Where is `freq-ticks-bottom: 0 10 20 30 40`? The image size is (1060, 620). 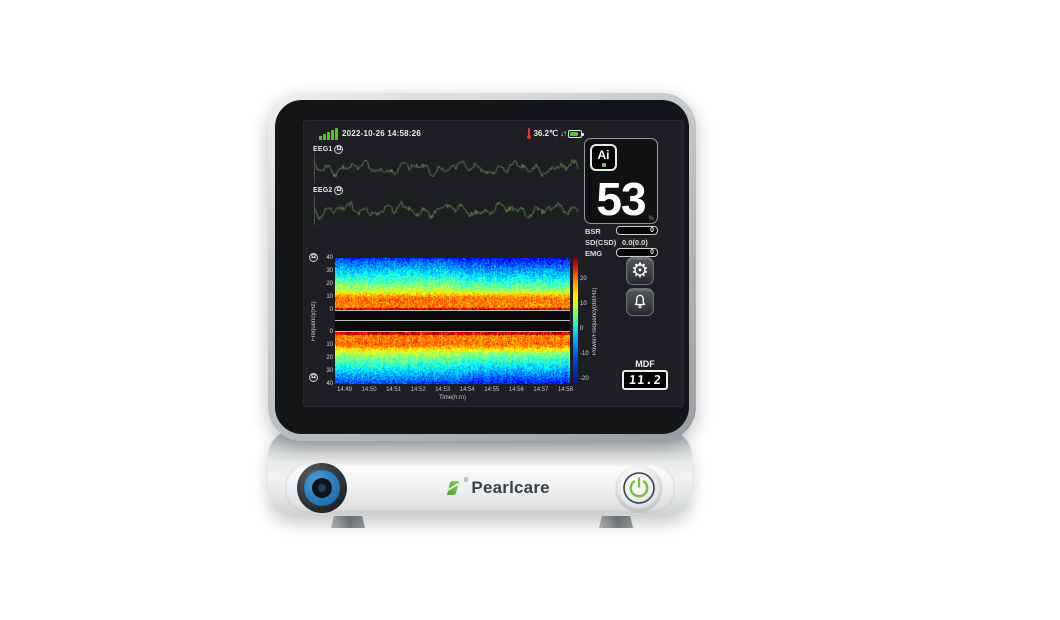
freq-ticks-bottom: 0 10 20 30 40 is located at coordinates (326, 359).